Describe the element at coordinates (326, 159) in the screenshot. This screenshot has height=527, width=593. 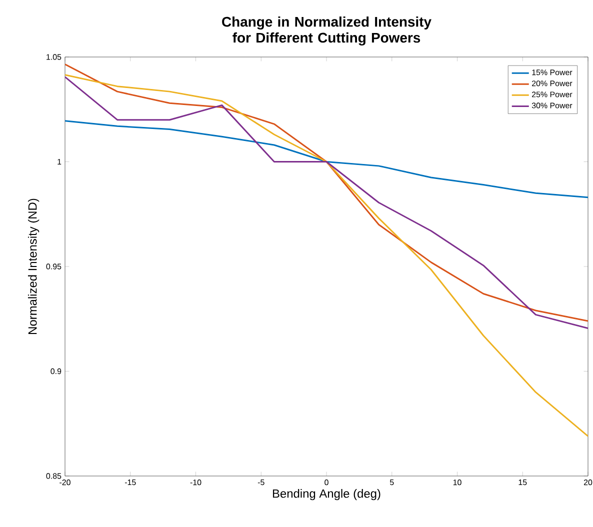
I see `line-series` at that location.